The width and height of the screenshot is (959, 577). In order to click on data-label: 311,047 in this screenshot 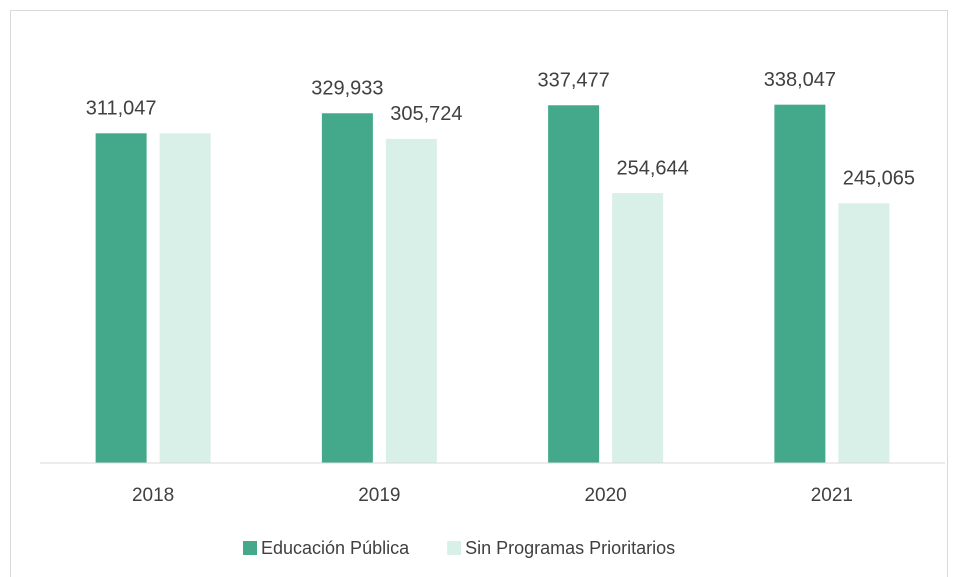, I will do `click(121, 109)`.